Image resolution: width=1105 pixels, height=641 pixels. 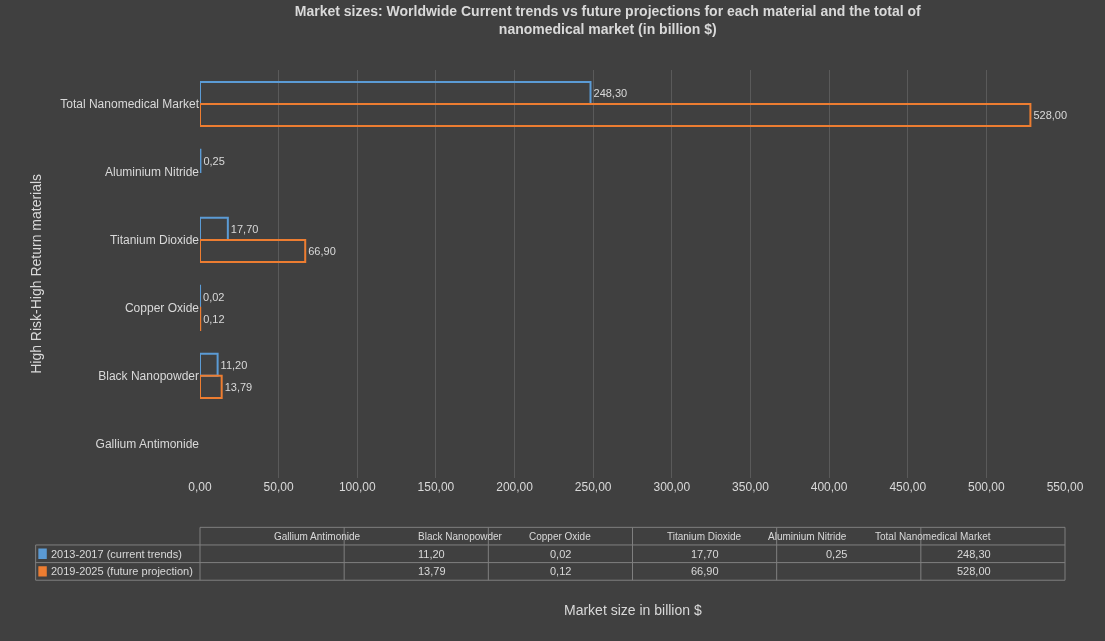 What do you see at coordinates (593, 486) in the screenshot?
I see `x-tick-label: 250,00` at bounding box center [593, 486].